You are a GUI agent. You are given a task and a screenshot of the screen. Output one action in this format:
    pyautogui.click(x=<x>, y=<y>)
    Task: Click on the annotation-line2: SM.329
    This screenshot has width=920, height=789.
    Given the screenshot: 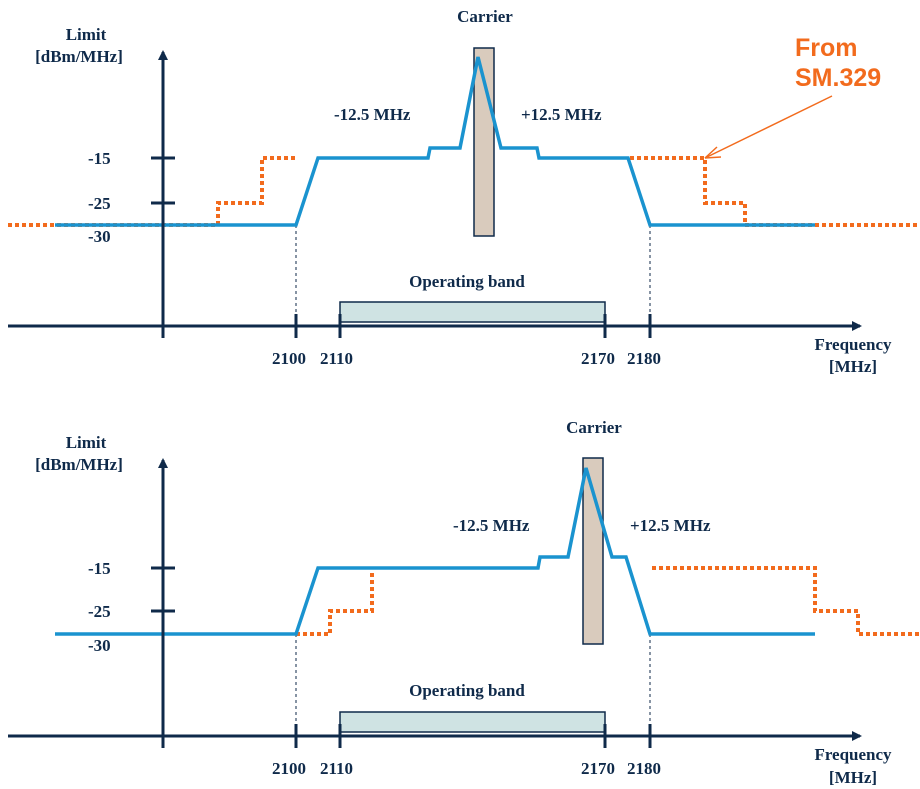 What is the action you would take?
    pyautogui.click(x=838, y=78)
    